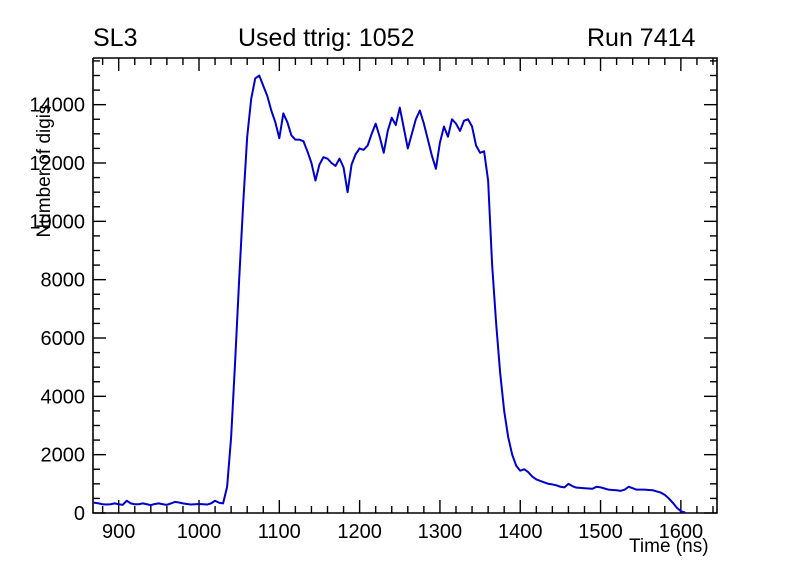  I want to click on svg-text: 1100, so click(279, 532).